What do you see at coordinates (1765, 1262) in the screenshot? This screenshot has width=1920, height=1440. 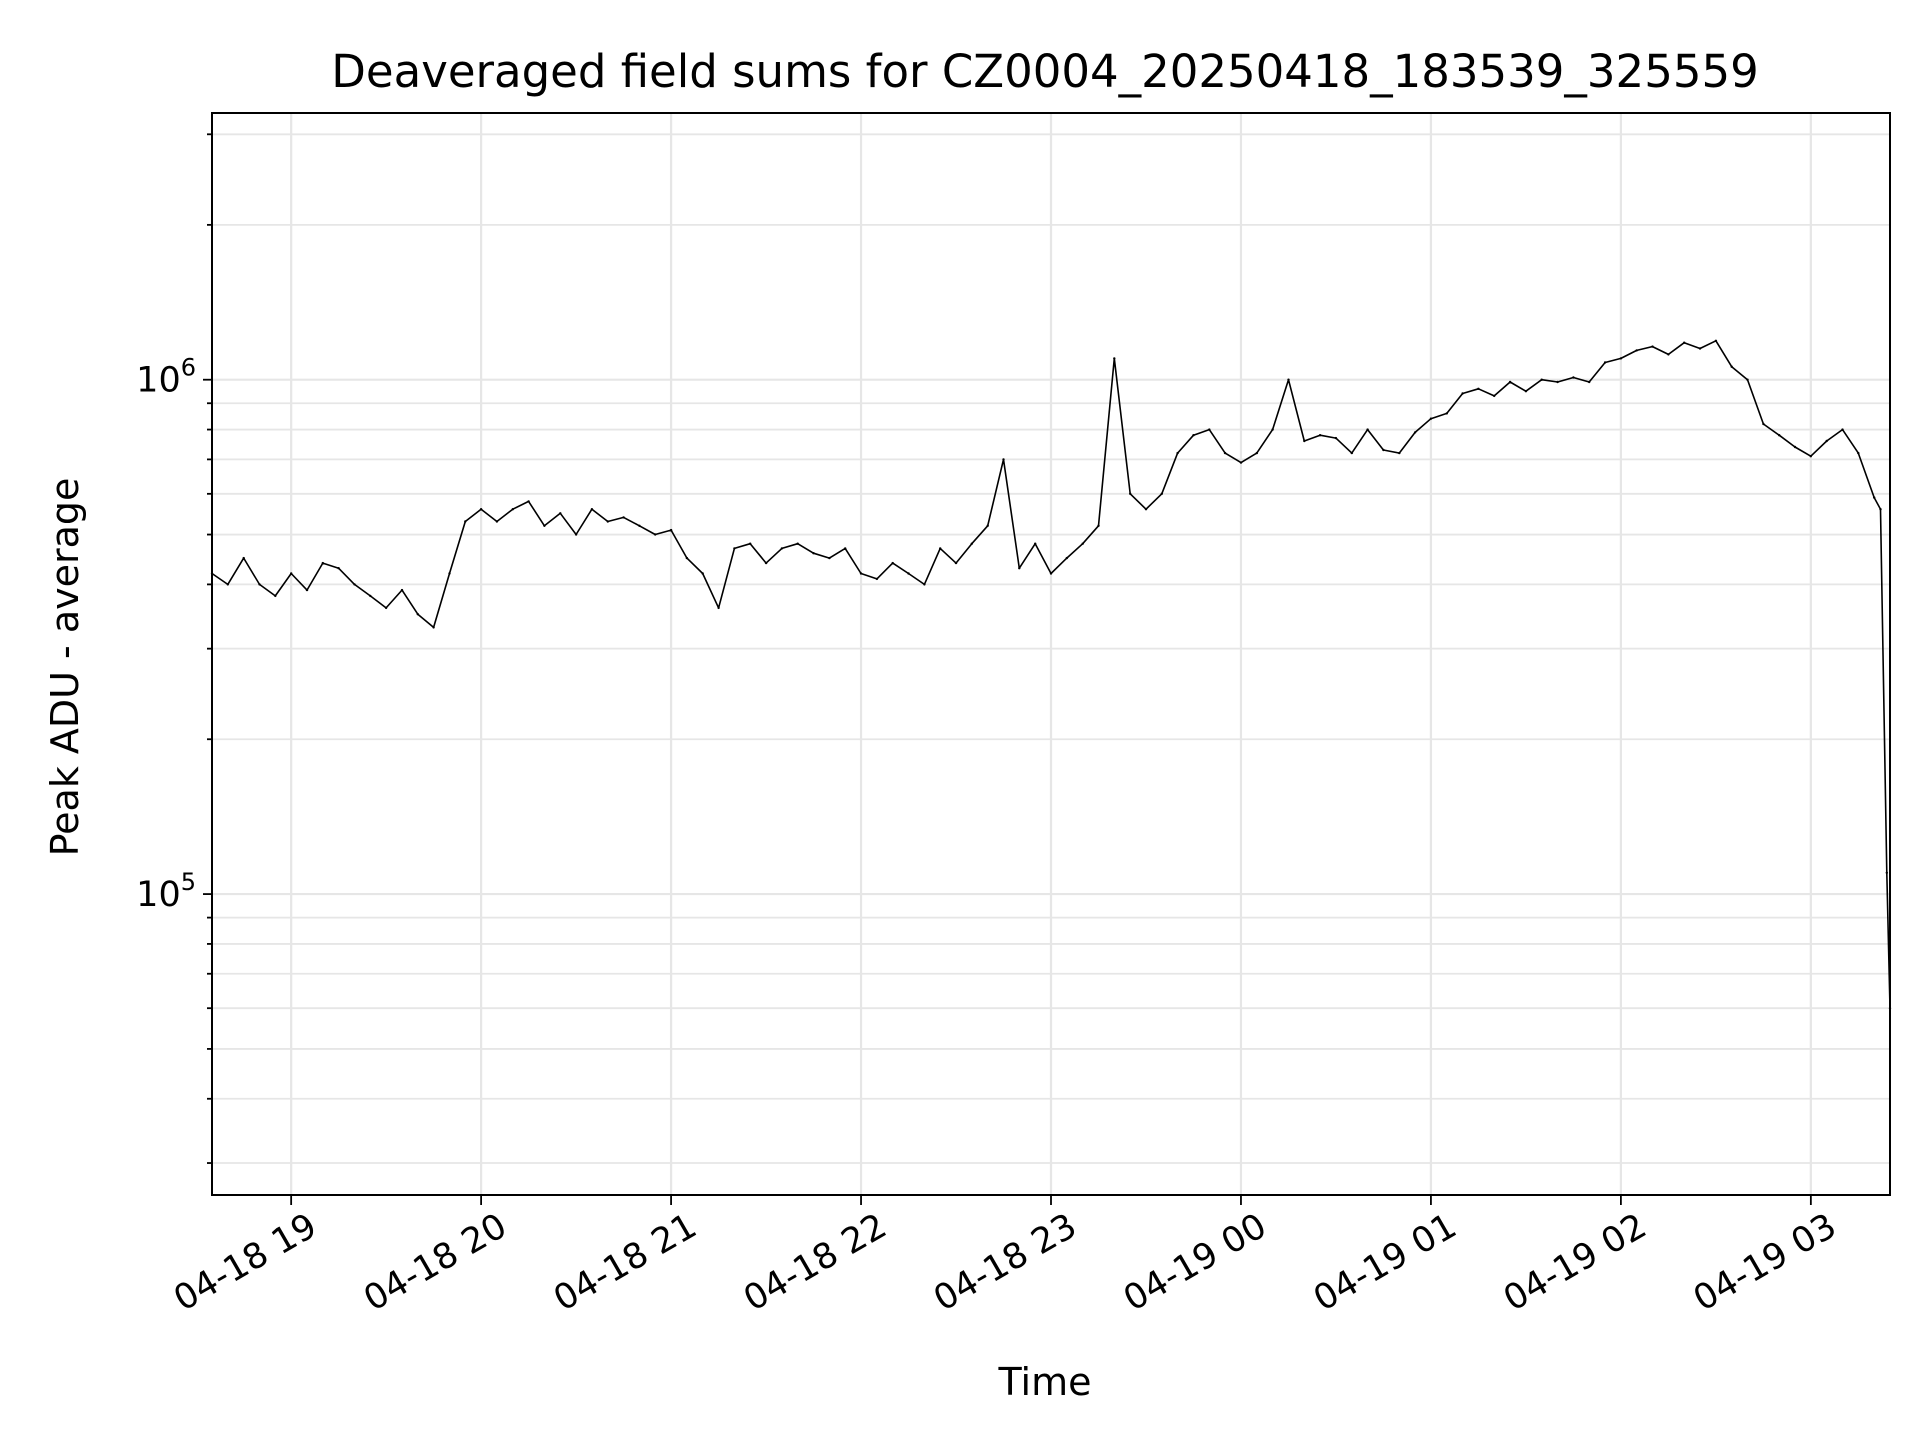 I see `x-tick-label: 04-19 03` at bounding box center [1765, 1262].